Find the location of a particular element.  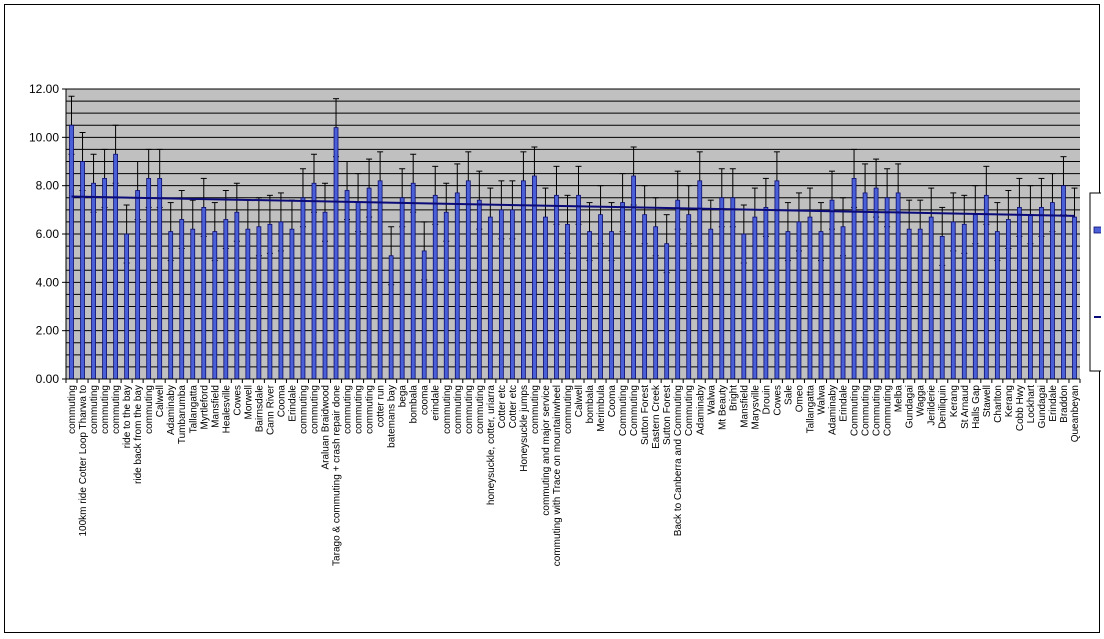

y-tick-label: 8.00 is located at coordinates (48, 186).